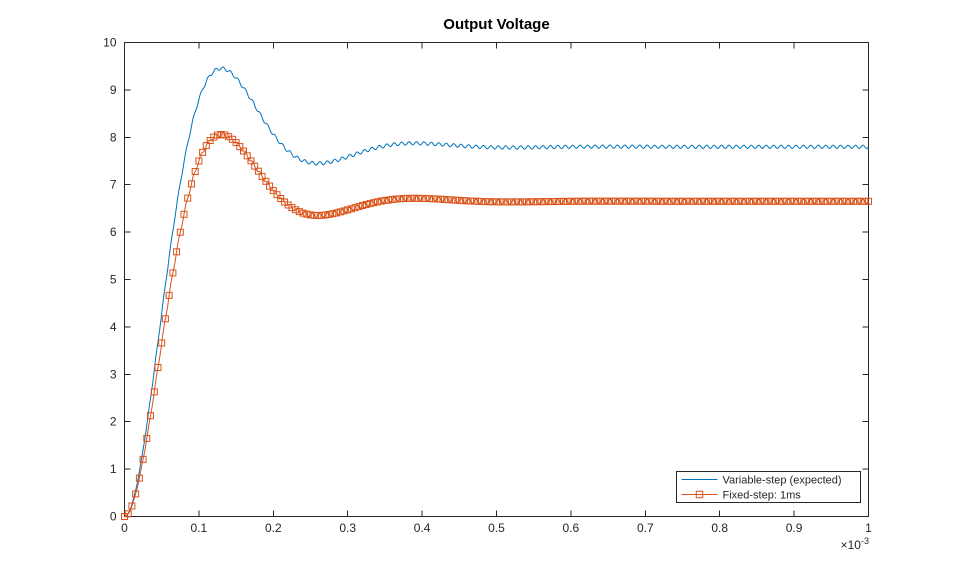 This screenshot has width=959, height=577. Describe the element at coordinates (110, 43) in the screenshot. I see `y-tick-label: 10` at that location.